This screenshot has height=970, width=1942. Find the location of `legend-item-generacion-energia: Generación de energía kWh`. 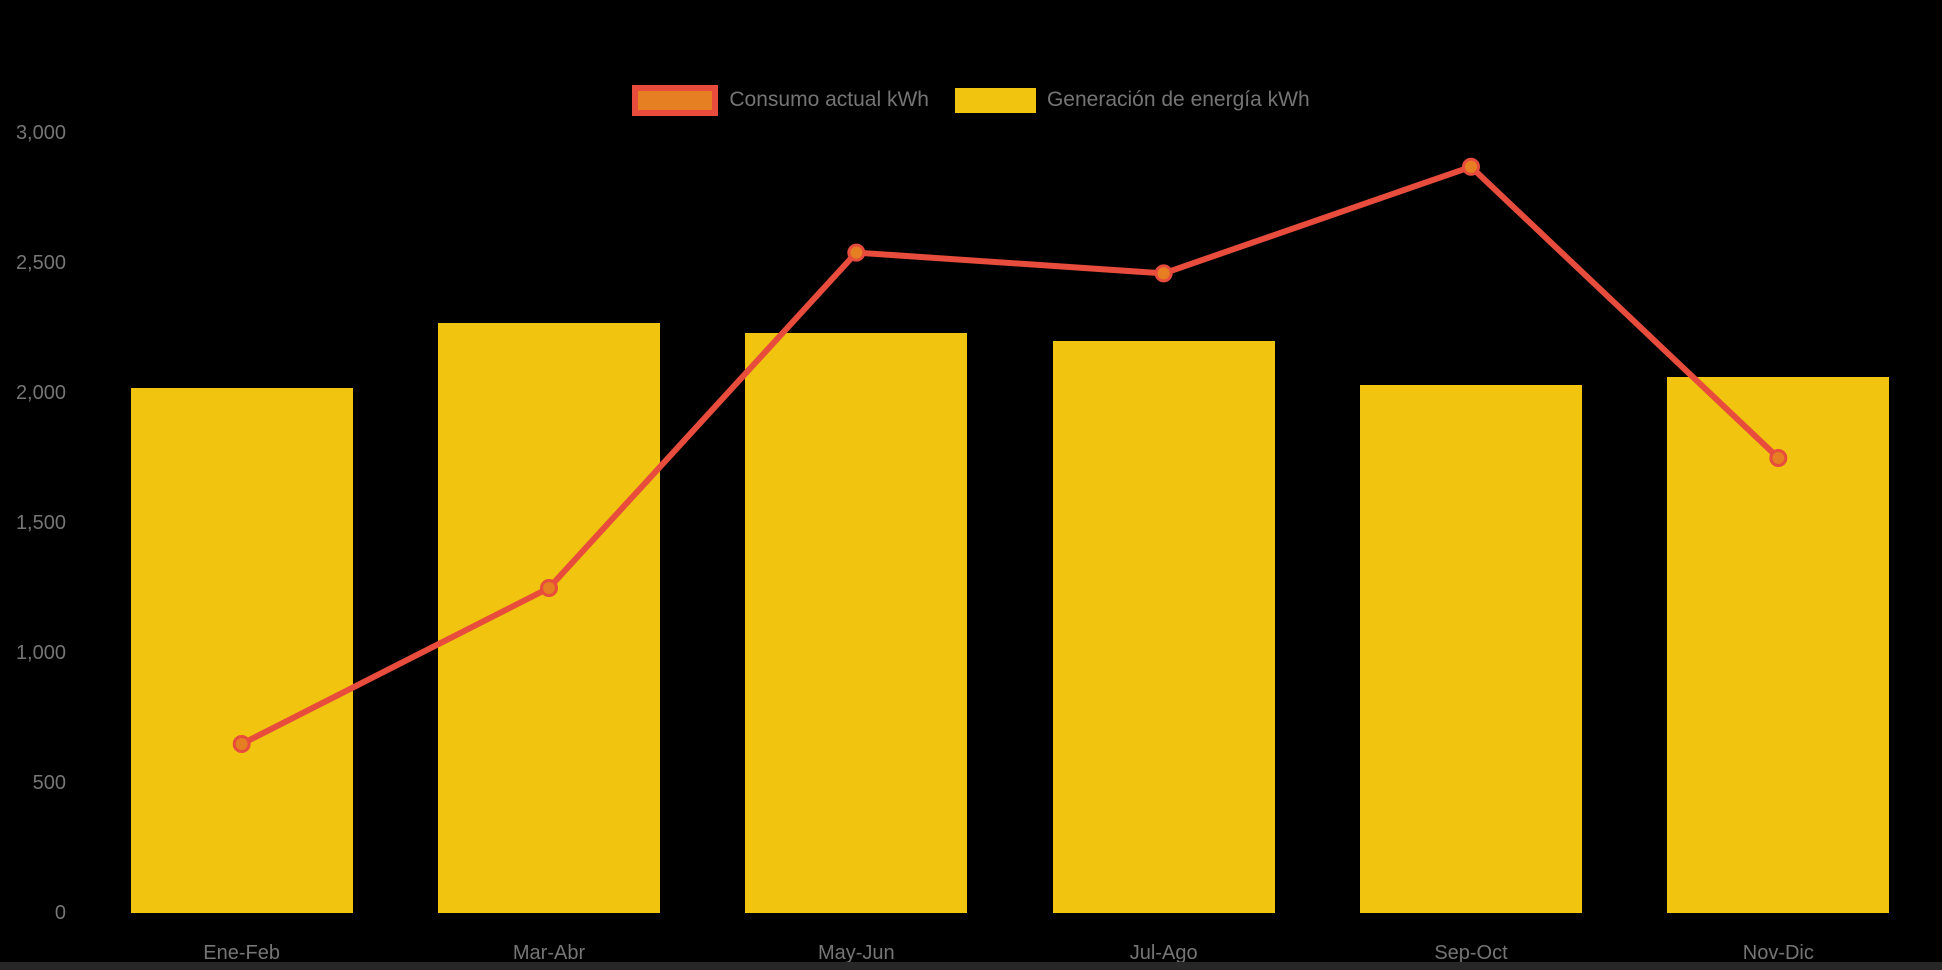

legend-item-generacion-energia: Generación de energía kWh is located at coordinates (1132, 100).